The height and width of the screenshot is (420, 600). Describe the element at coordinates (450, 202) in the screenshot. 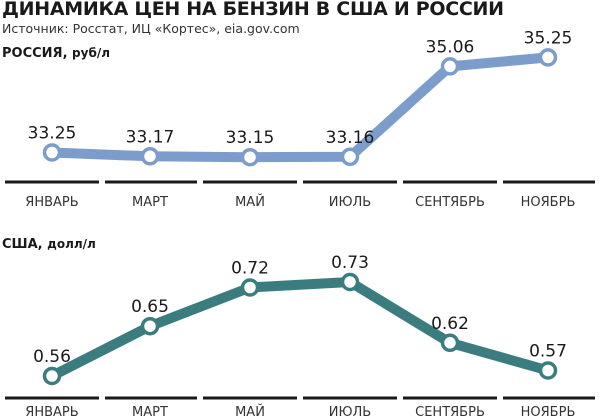

I see `russia-tick-label: СЕНТЯБРЬ` at that location.